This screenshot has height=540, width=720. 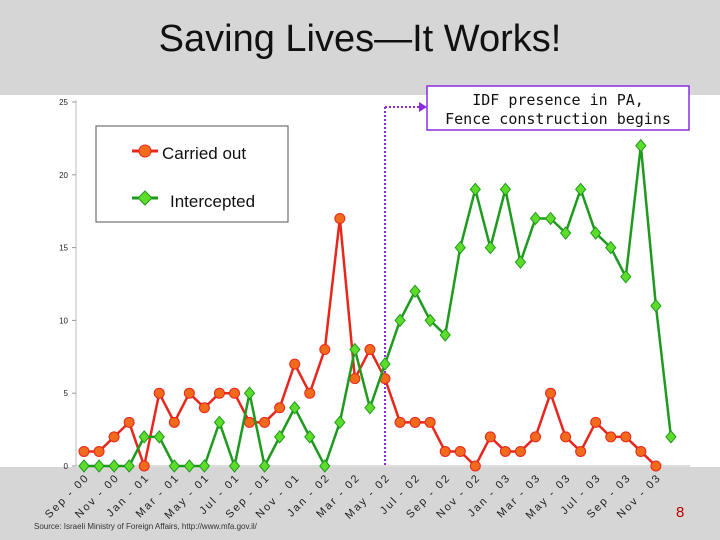 I want to click on event-arrowhead, so click(x=423, y=107).